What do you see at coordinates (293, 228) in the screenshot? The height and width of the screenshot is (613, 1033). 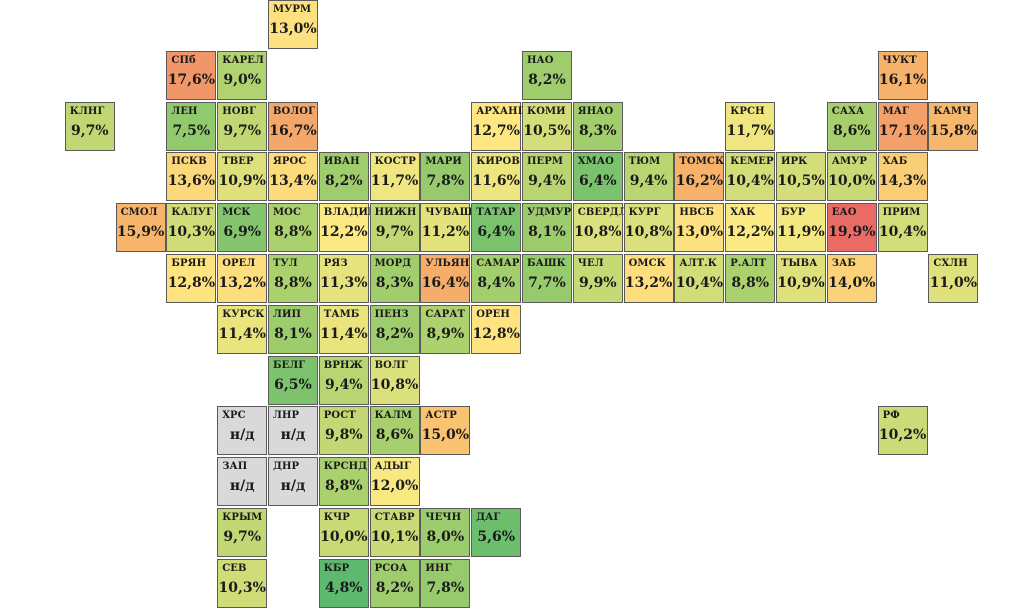 I see `region-tile: МОС 8,8%` at bounding box center [293, 228].